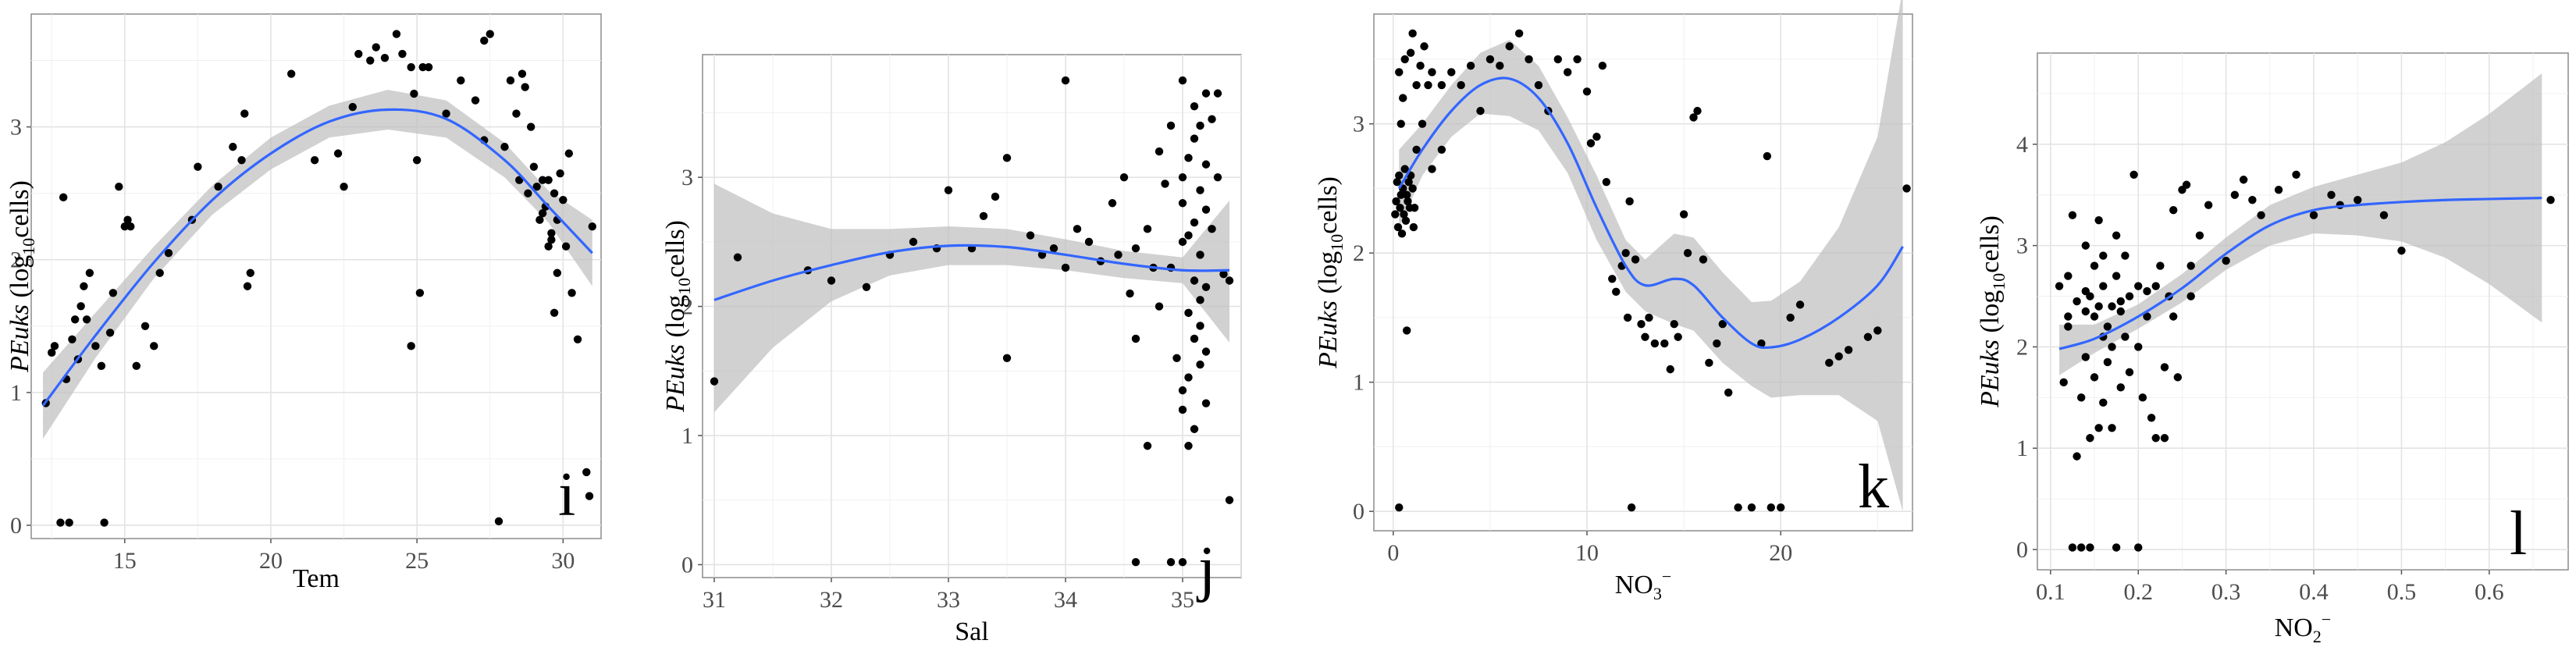 The image size is (2576, 665). What do you see at coordinates (2300, 224) in the screenshot?
I see `confidence-band-l` at bounding box center [2300, 224].